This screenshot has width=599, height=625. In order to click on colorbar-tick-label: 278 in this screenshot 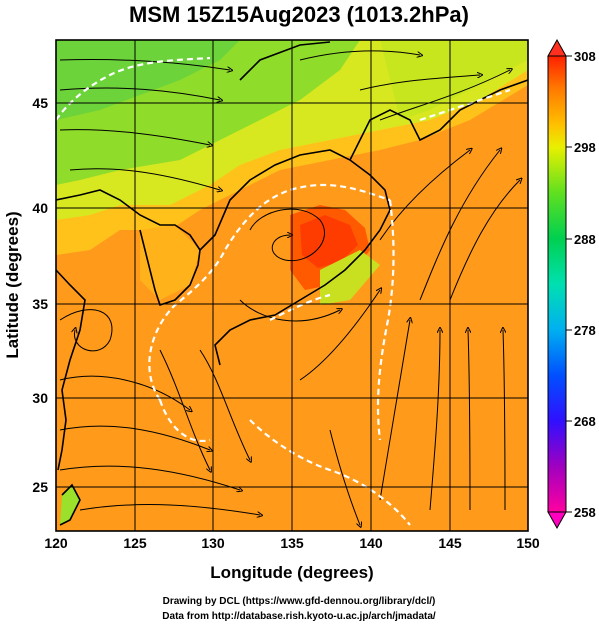, I will do `click(585, 330)`.